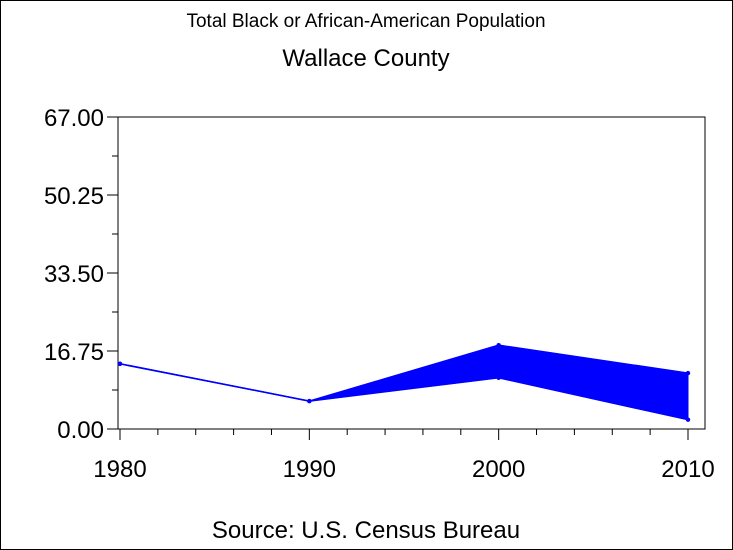 The image size is (733, 550). What do you see at coordinates (498, 469) in the screenshot?
I see `x-tick-label: 2000` at bounding box center [498, 469].